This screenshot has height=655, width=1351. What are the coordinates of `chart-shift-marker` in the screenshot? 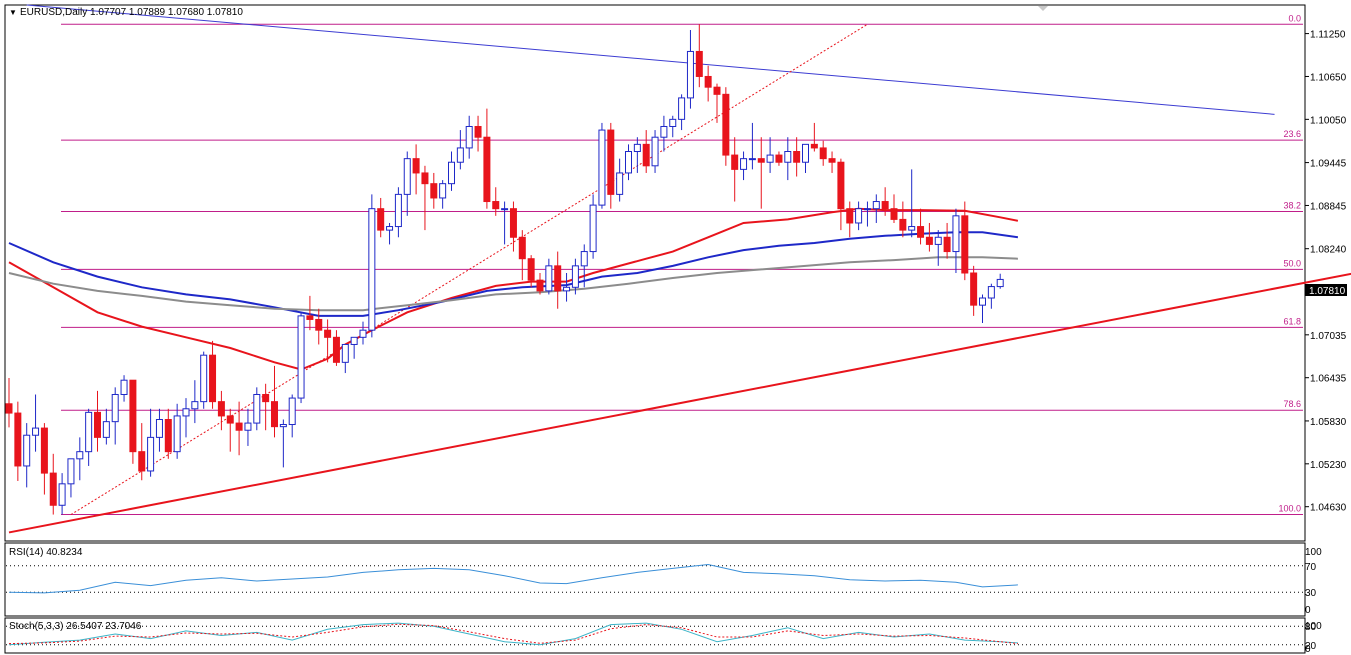 It's located at (1043, 8).